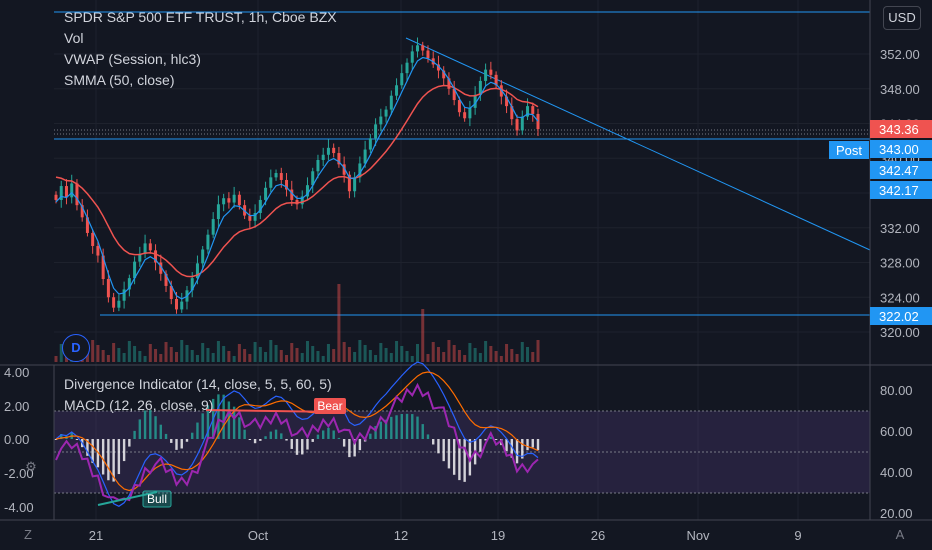 This screenshot has height=550, width=932. What do you see at coordinates (19, 473) in the screenshot?
I see `macd-tick-label: -2.00` at bounding box center [19, 473].